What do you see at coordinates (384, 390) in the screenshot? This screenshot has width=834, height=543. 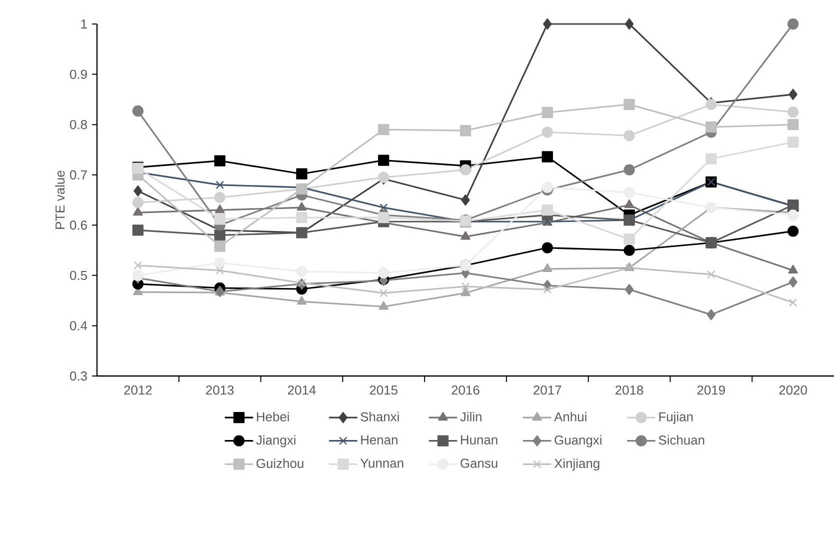 I see `x-tick-label: 2015` at bounding box center [384, 390].